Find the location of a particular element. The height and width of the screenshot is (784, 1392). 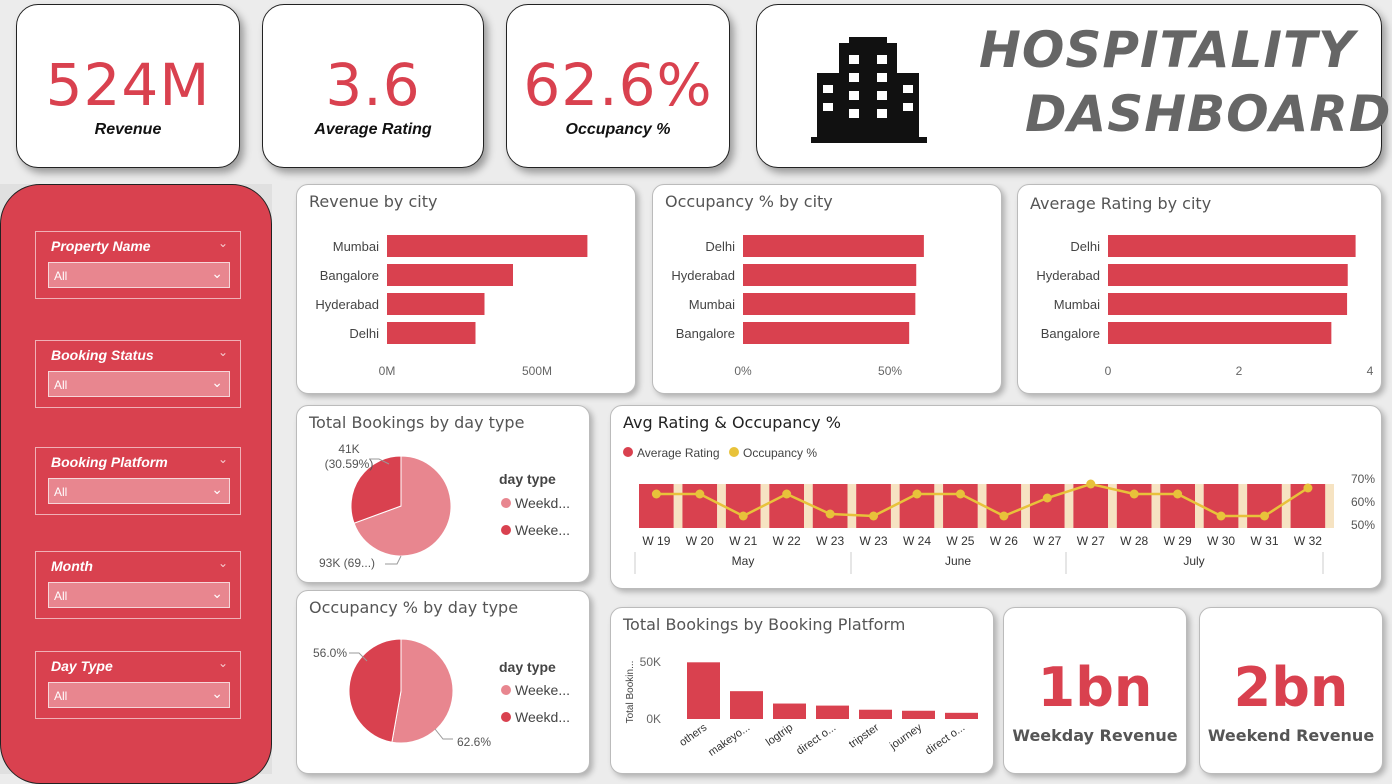

legend-dot-icon is located at coordinates (506, 690).